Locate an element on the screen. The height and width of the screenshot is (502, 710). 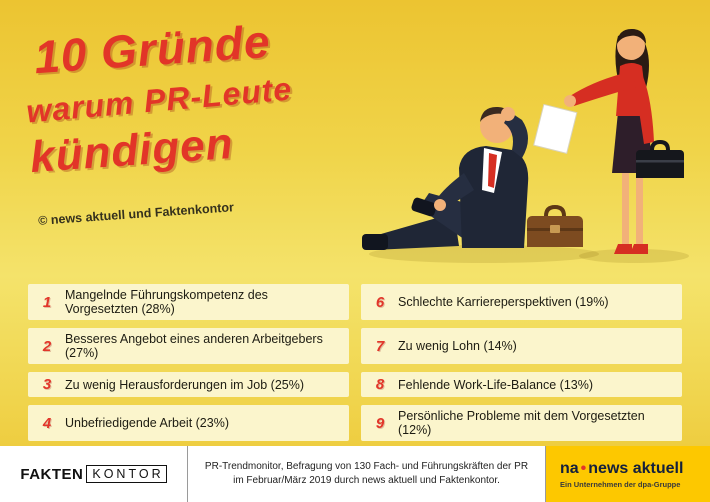
news-aktuell-subline: Ein Unternehmen der dpa-Gruppe is located at coordinates (620, 484).